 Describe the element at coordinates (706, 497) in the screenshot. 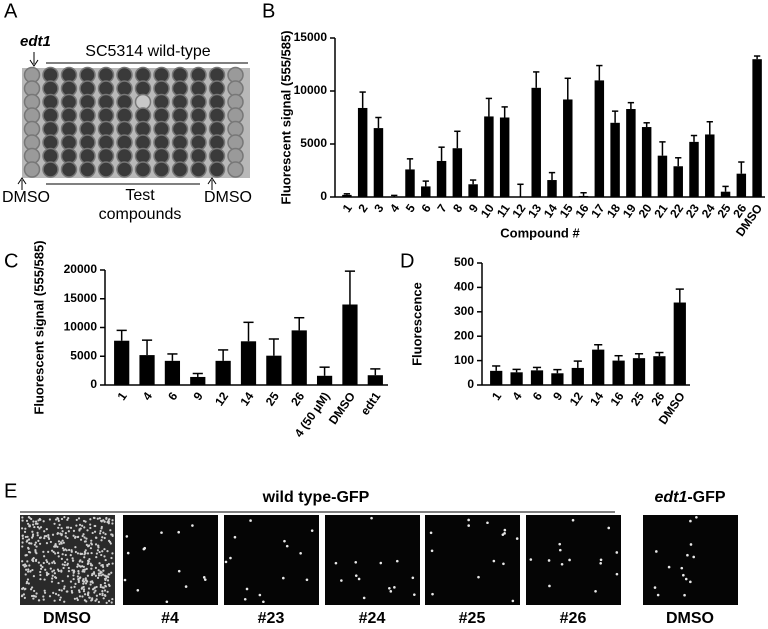

I see `mutant-suffix: -GFP` at that location.